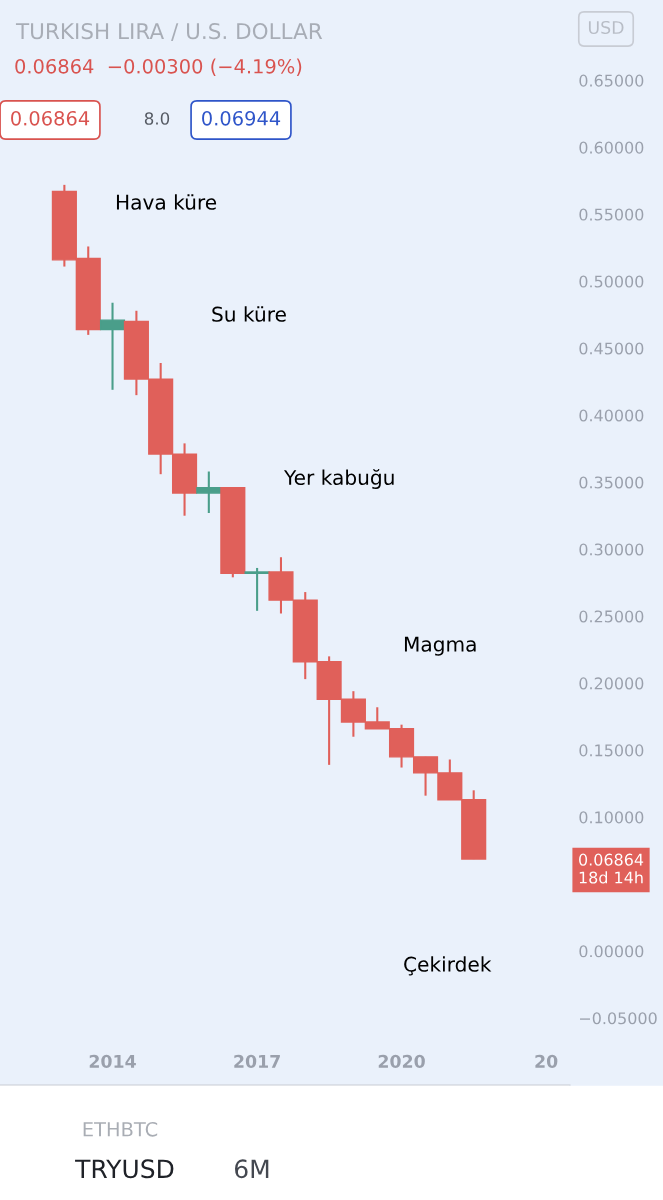  I want to click on text: 6M, so click(252, 1169).